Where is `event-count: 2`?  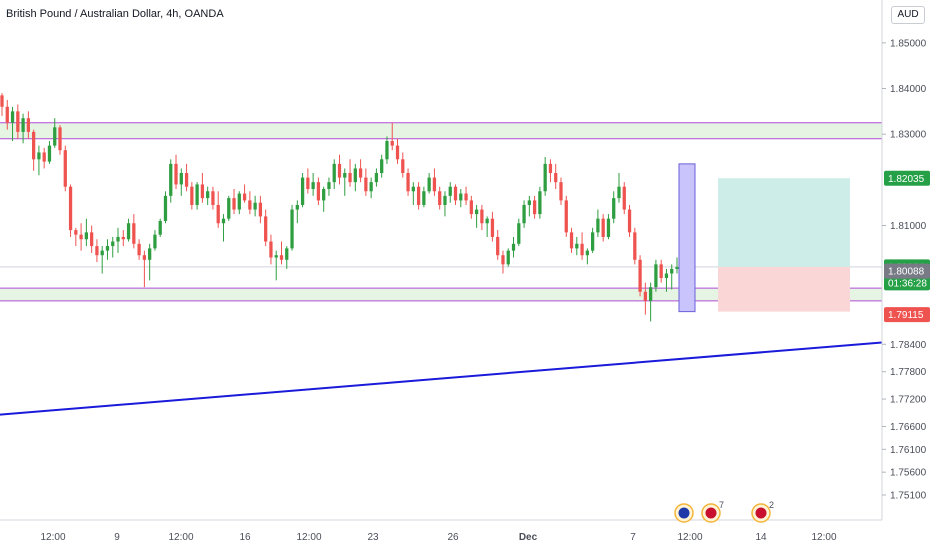 event-count: 2 is located at coordinates (771, 505).